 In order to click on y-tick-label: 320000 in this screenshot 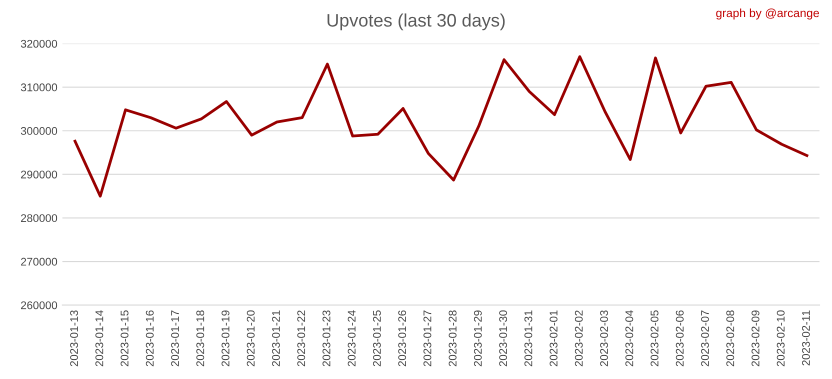, I will do `click(39, 44)`.